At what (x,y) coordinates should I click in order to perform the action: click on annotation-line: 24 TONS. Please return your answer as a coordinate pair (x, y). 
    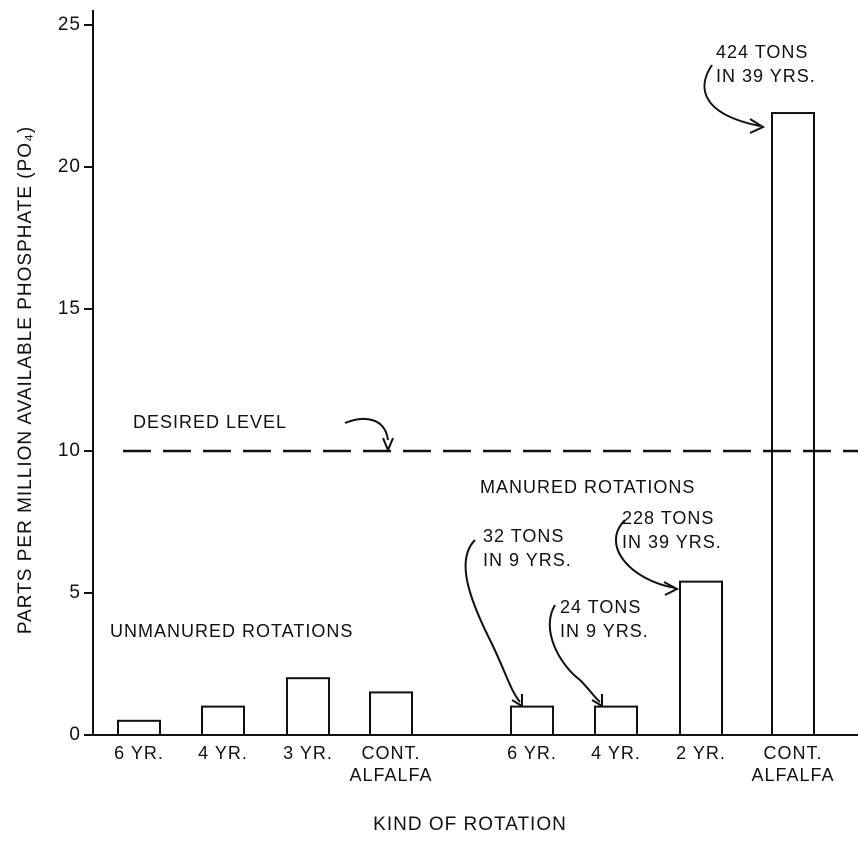
    Looking at the image, I should click on (601, 607).